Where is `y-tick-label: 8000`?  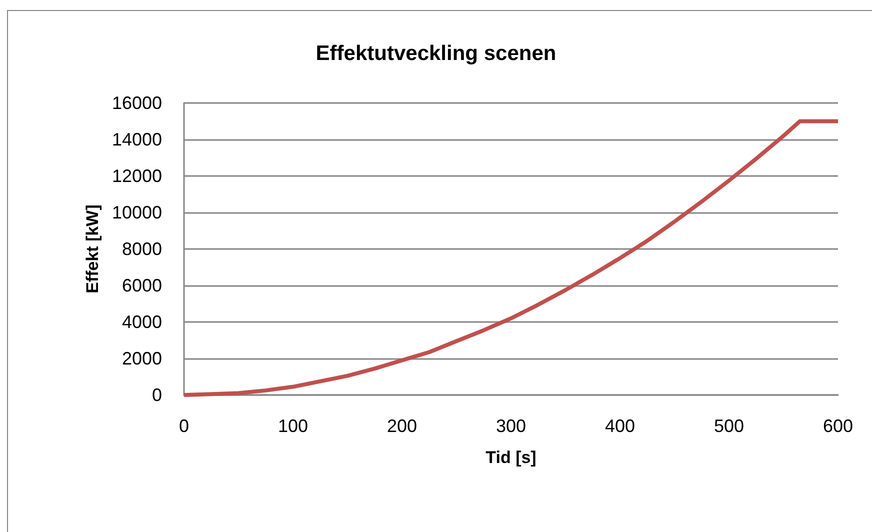
y-tick-label: 8000 is located at coordinates (142, 249).